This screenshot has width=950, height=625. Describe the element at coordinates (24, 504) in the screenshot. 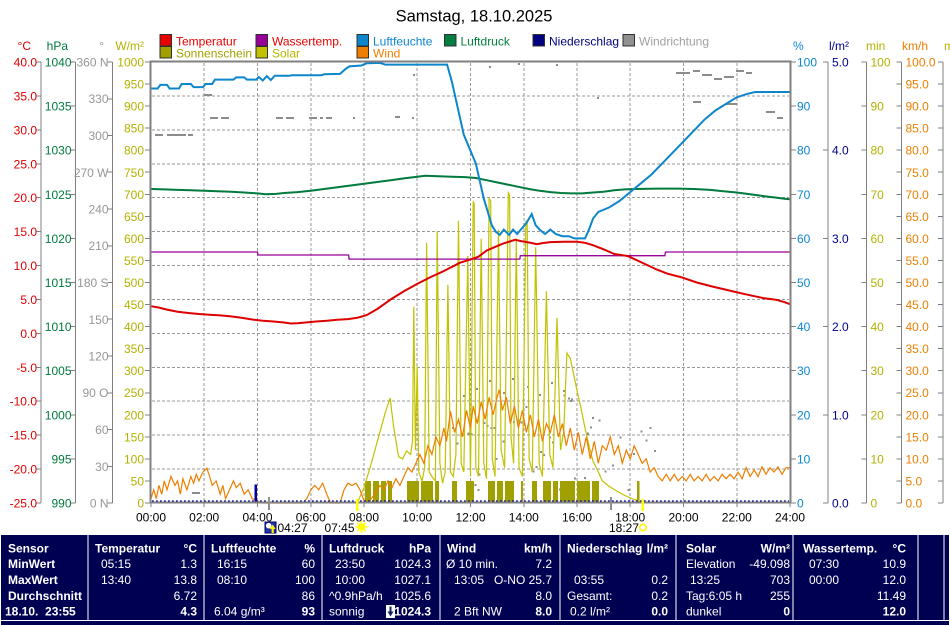

I see `svg-text: -25.0` at that location.